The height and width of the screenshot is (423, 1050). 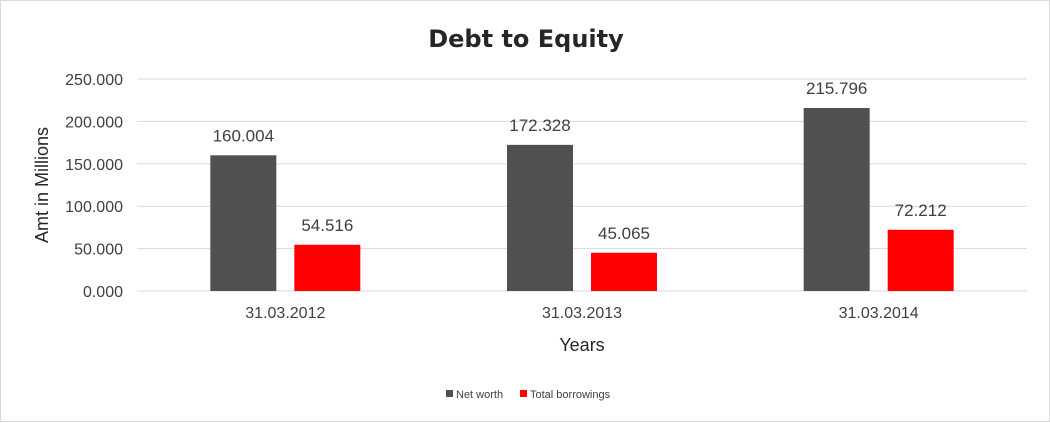 What do you see at coordinates (526, 39) in the screenshot?
I see `chart-title: Debt to Equity` at bounding box center [526, 39].